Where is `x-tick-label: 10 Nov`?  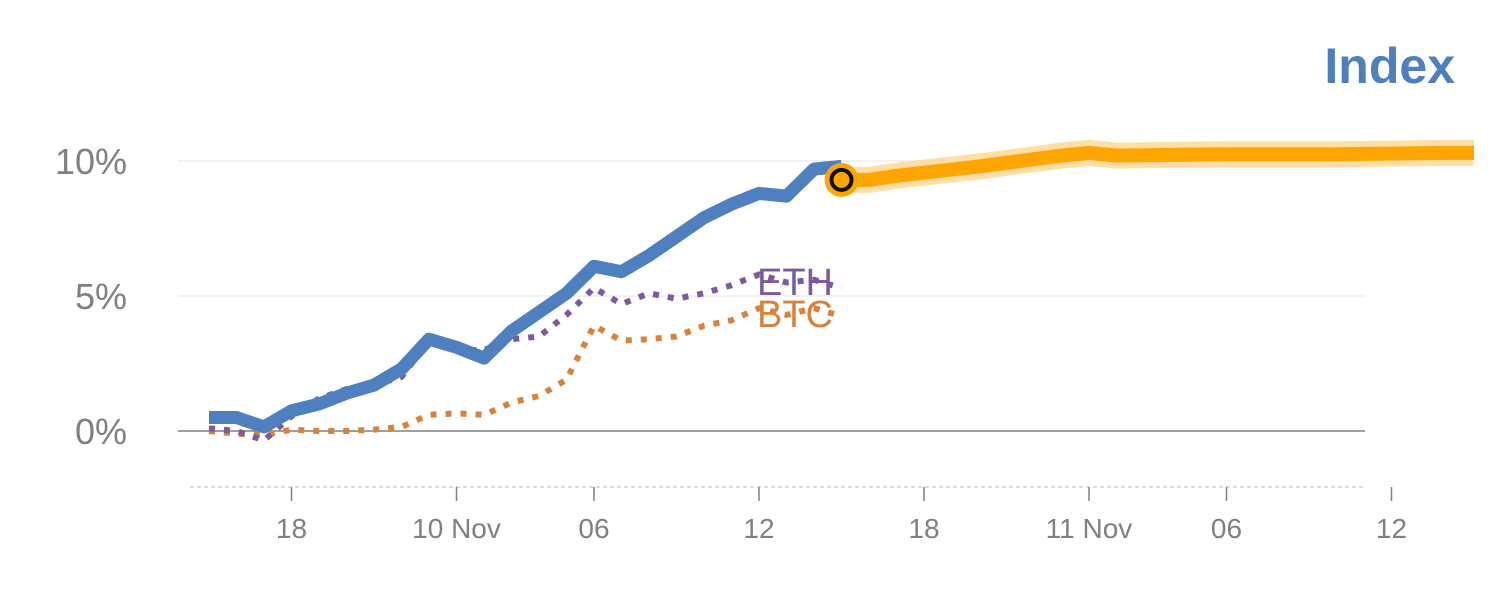
x-tick-label: 10 Nov is located at coordinates (456, 528).